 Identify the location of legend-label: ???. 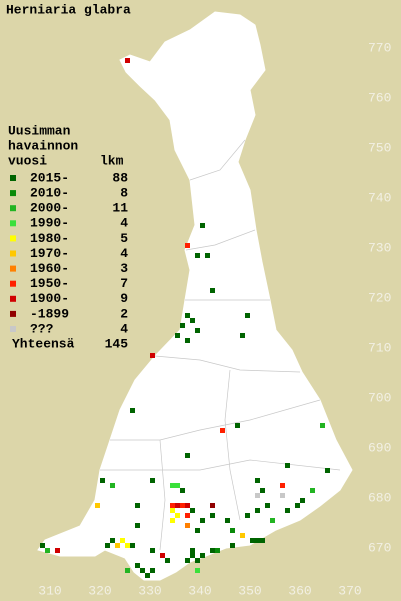
(42, 328).